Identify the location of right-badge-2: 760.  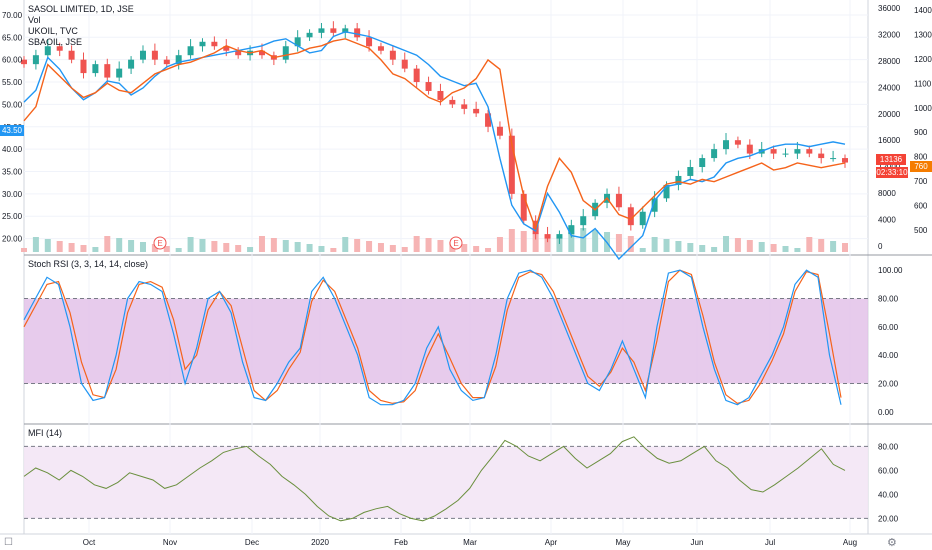
(921, 166).